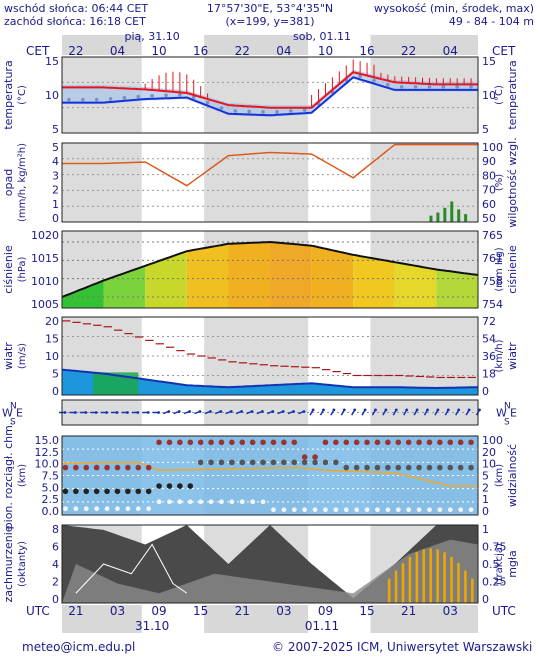  I want to click on temperature-tick-right: 10, so click(489, 95).